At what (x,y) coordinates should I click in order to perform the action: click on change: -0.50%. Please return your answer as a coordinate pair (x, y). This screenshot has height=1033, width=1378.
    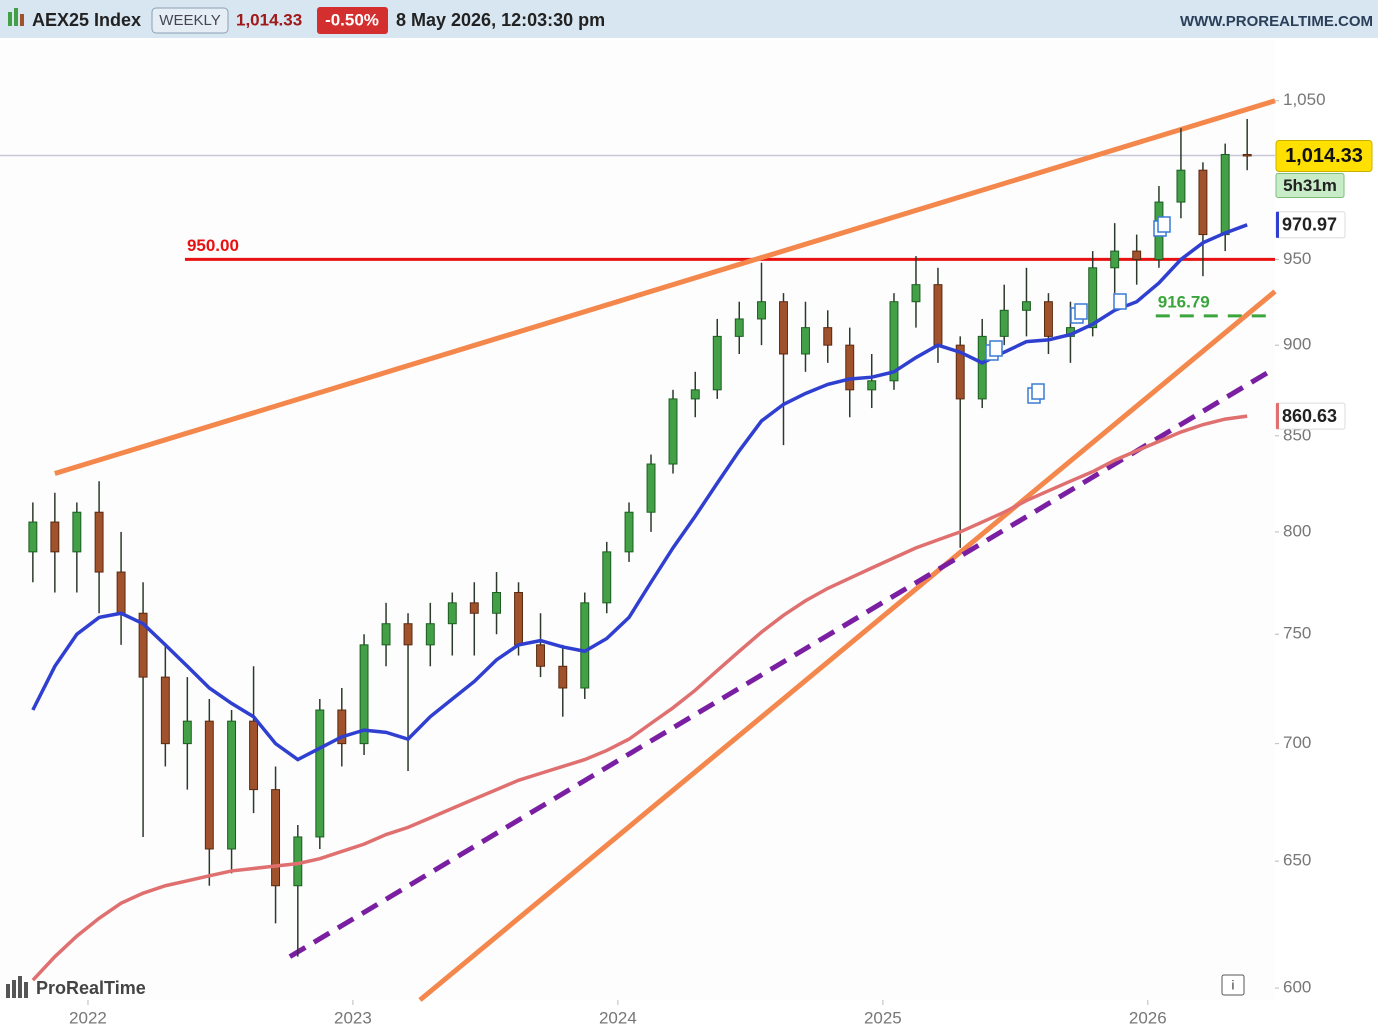
    Looking at the image, I should click on (352, 19).